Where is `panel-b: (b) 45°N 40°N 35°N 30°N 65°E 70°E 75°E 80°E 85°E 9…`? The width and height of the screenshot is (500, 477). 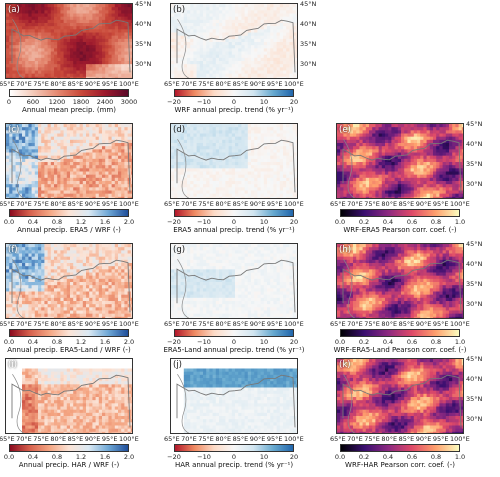
panel-b: (b) 45°N 40°N 35°N 30°N 65°E 70°E 75°E 80°E 85°E 9… is located at coordinates (252, 60).